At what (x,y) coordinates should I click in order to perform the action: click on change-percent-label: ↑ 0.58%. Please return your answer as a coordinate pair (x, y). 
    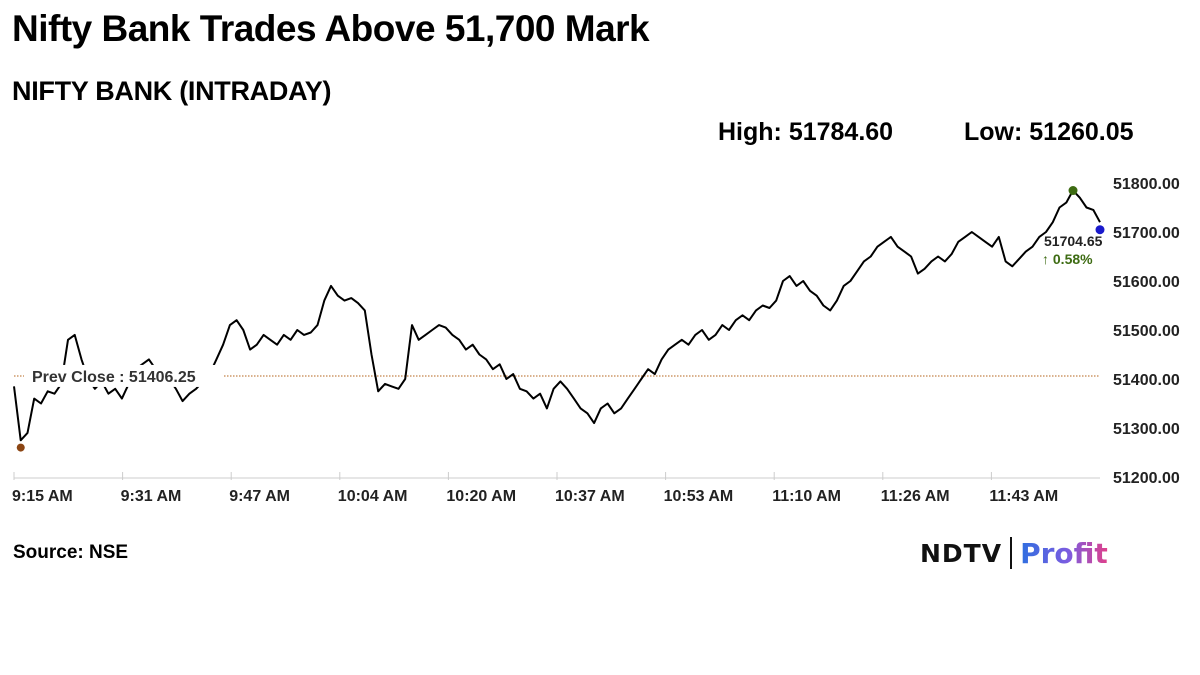
    Looking at the image, I should click on (1067, 259).